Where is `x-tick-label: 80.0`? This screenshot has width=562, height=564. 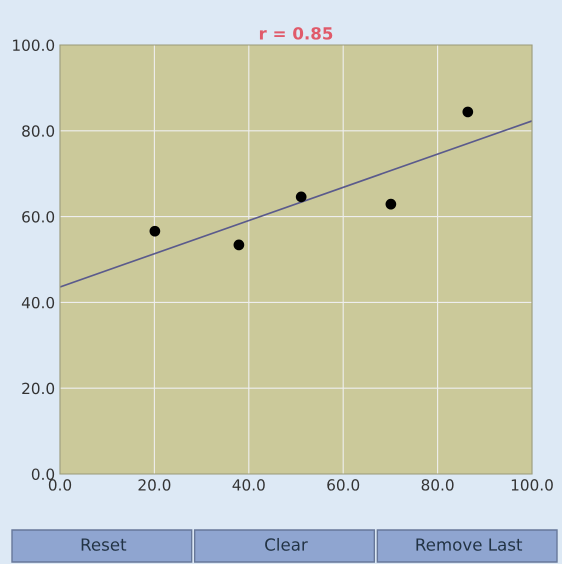 x-tick-label: 80.0 is located at coordinates (438, 485).